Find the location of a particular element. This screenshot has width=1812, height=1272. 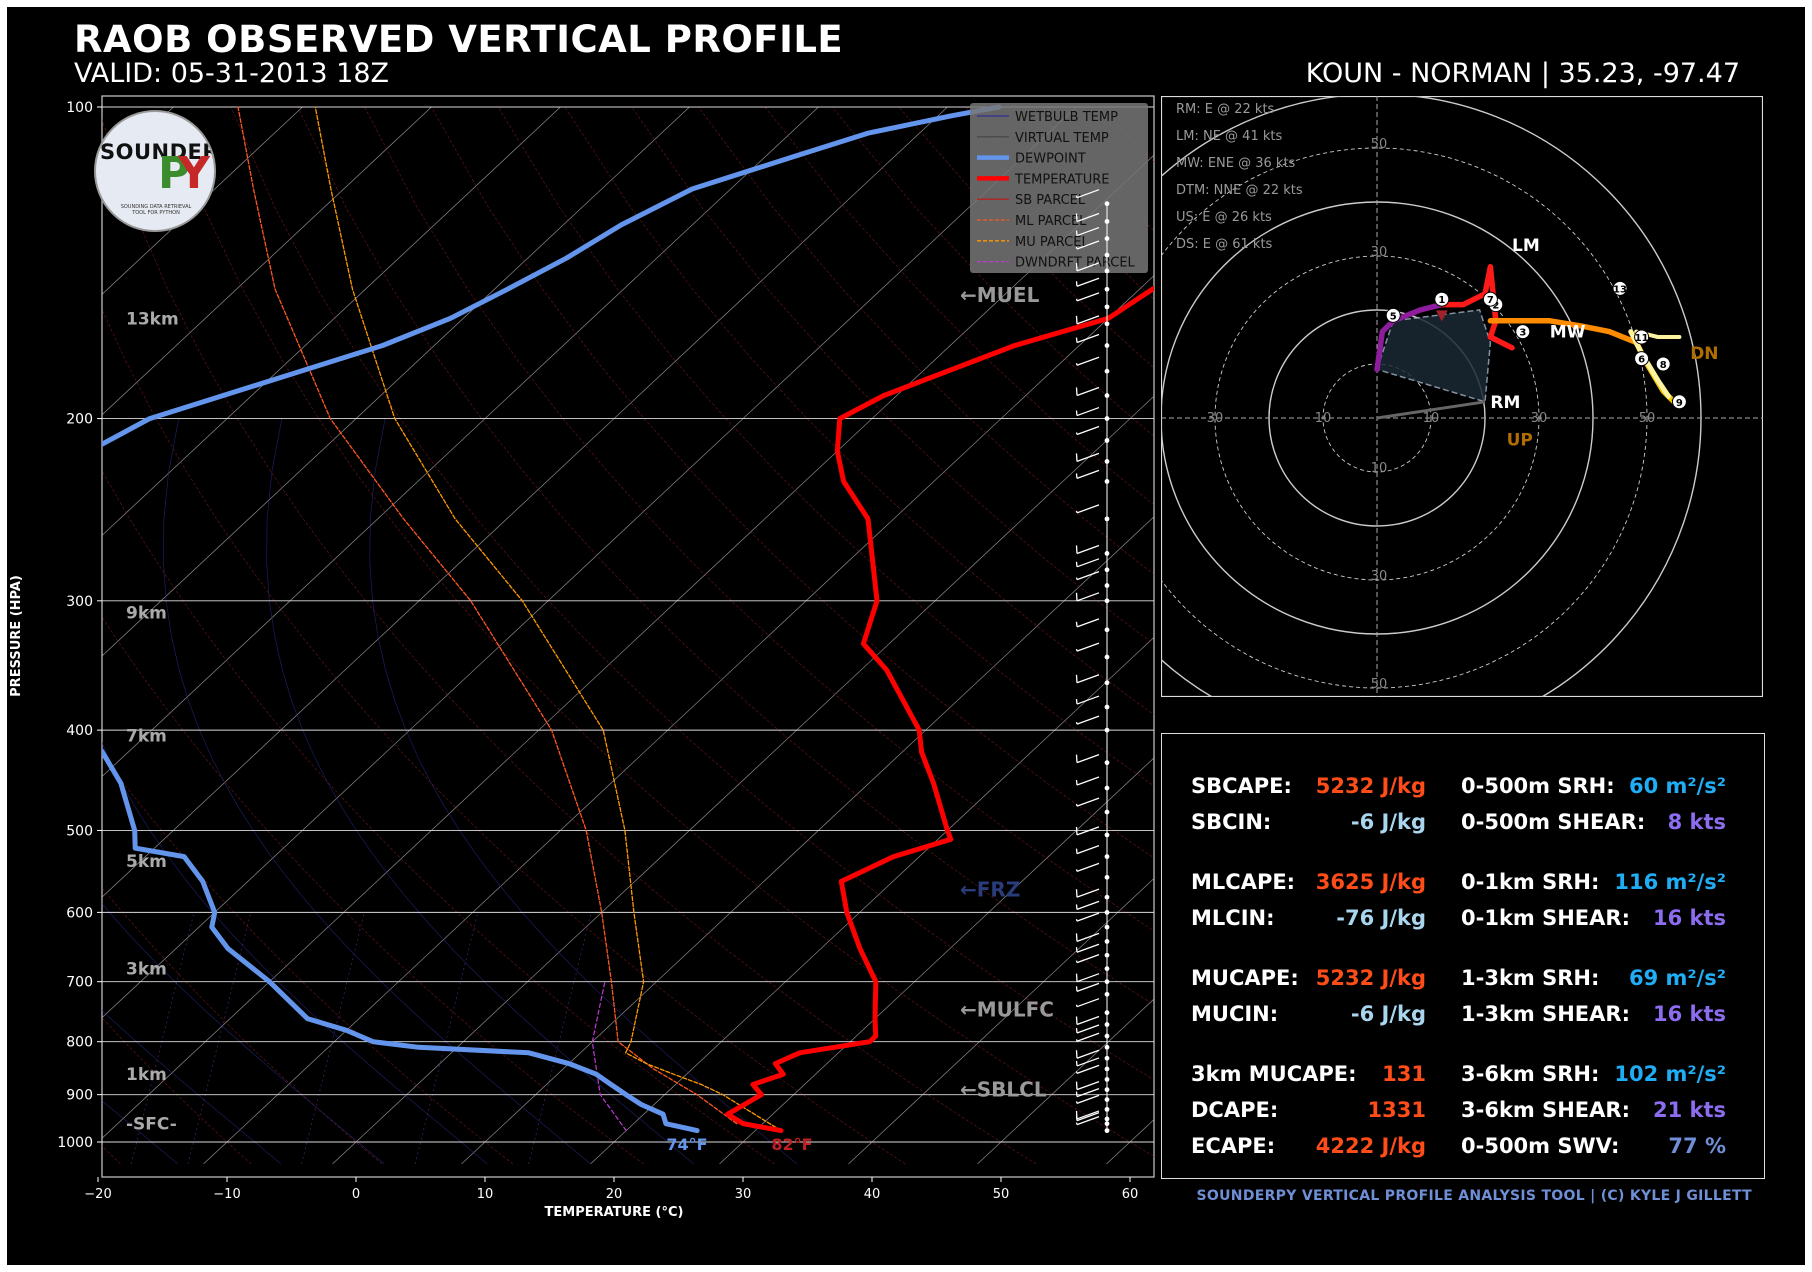

temperature-tick-label: 0 is located at coordinates (356, 1194).